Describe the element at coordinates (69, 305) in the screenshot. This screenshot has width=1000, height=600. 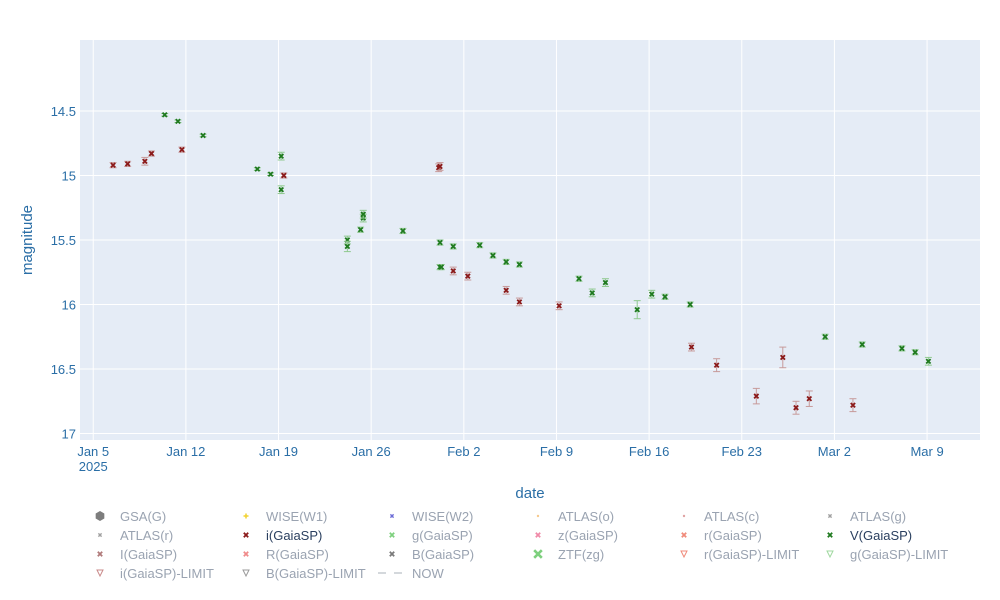
I see `y-tick-label: 16` at that location.